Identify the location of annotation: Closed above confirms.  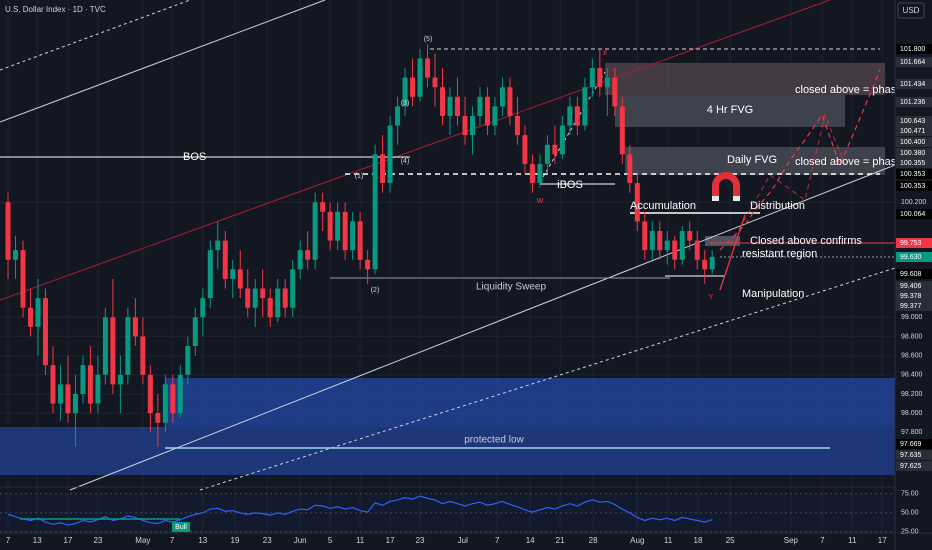
(806, 241).